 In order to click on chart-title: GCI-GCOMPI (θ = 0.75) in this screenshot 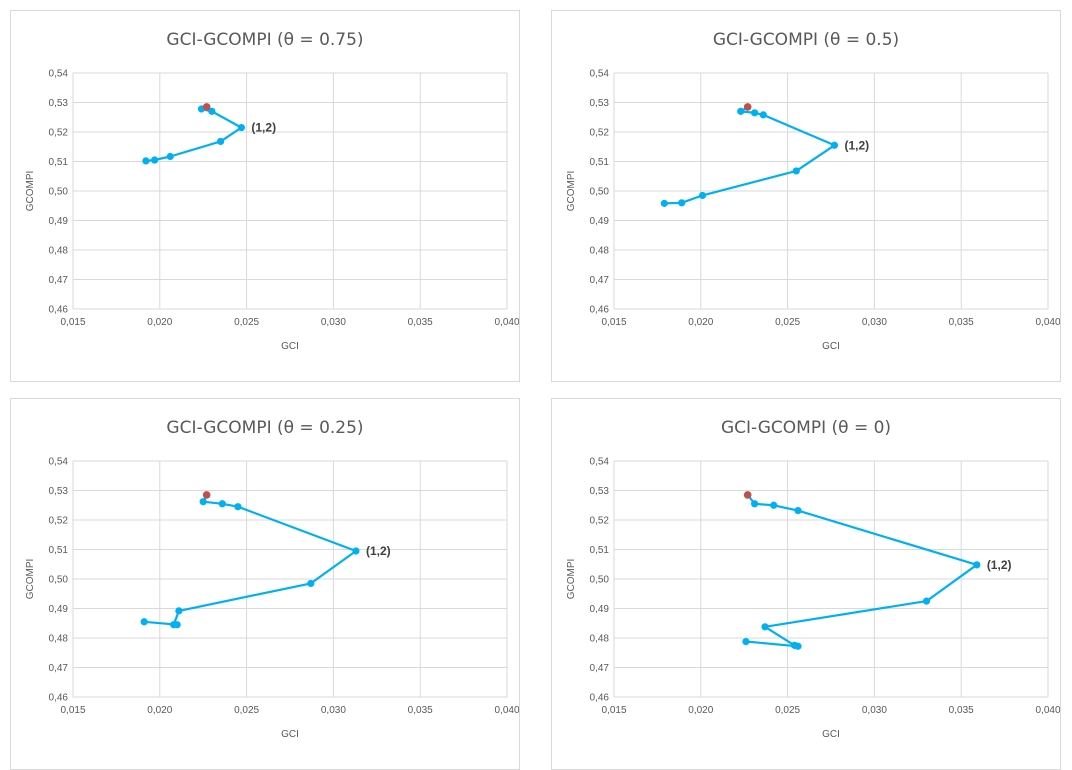, I will do `click(264, 40)`.